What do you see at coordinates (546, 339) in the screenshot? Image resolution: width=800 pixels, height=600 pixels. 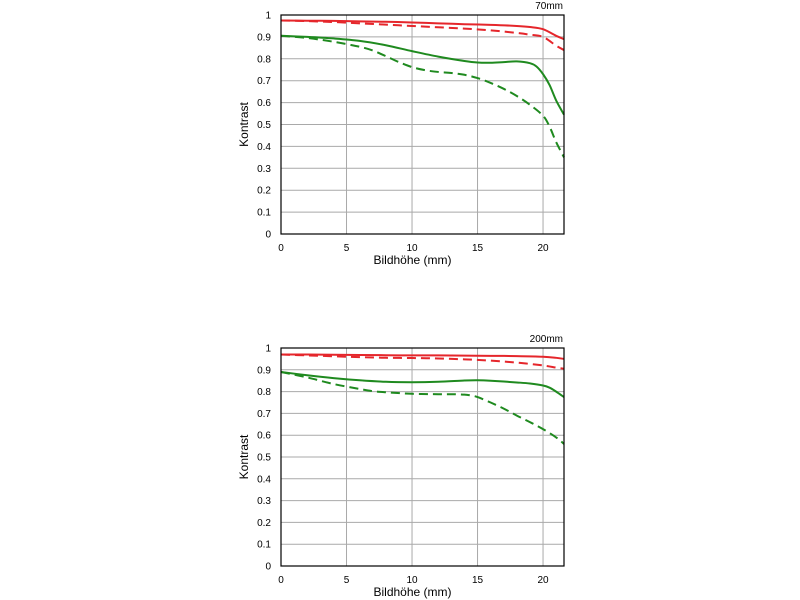 I see `chart-title: 200mm` at bounding box center [546, 339].